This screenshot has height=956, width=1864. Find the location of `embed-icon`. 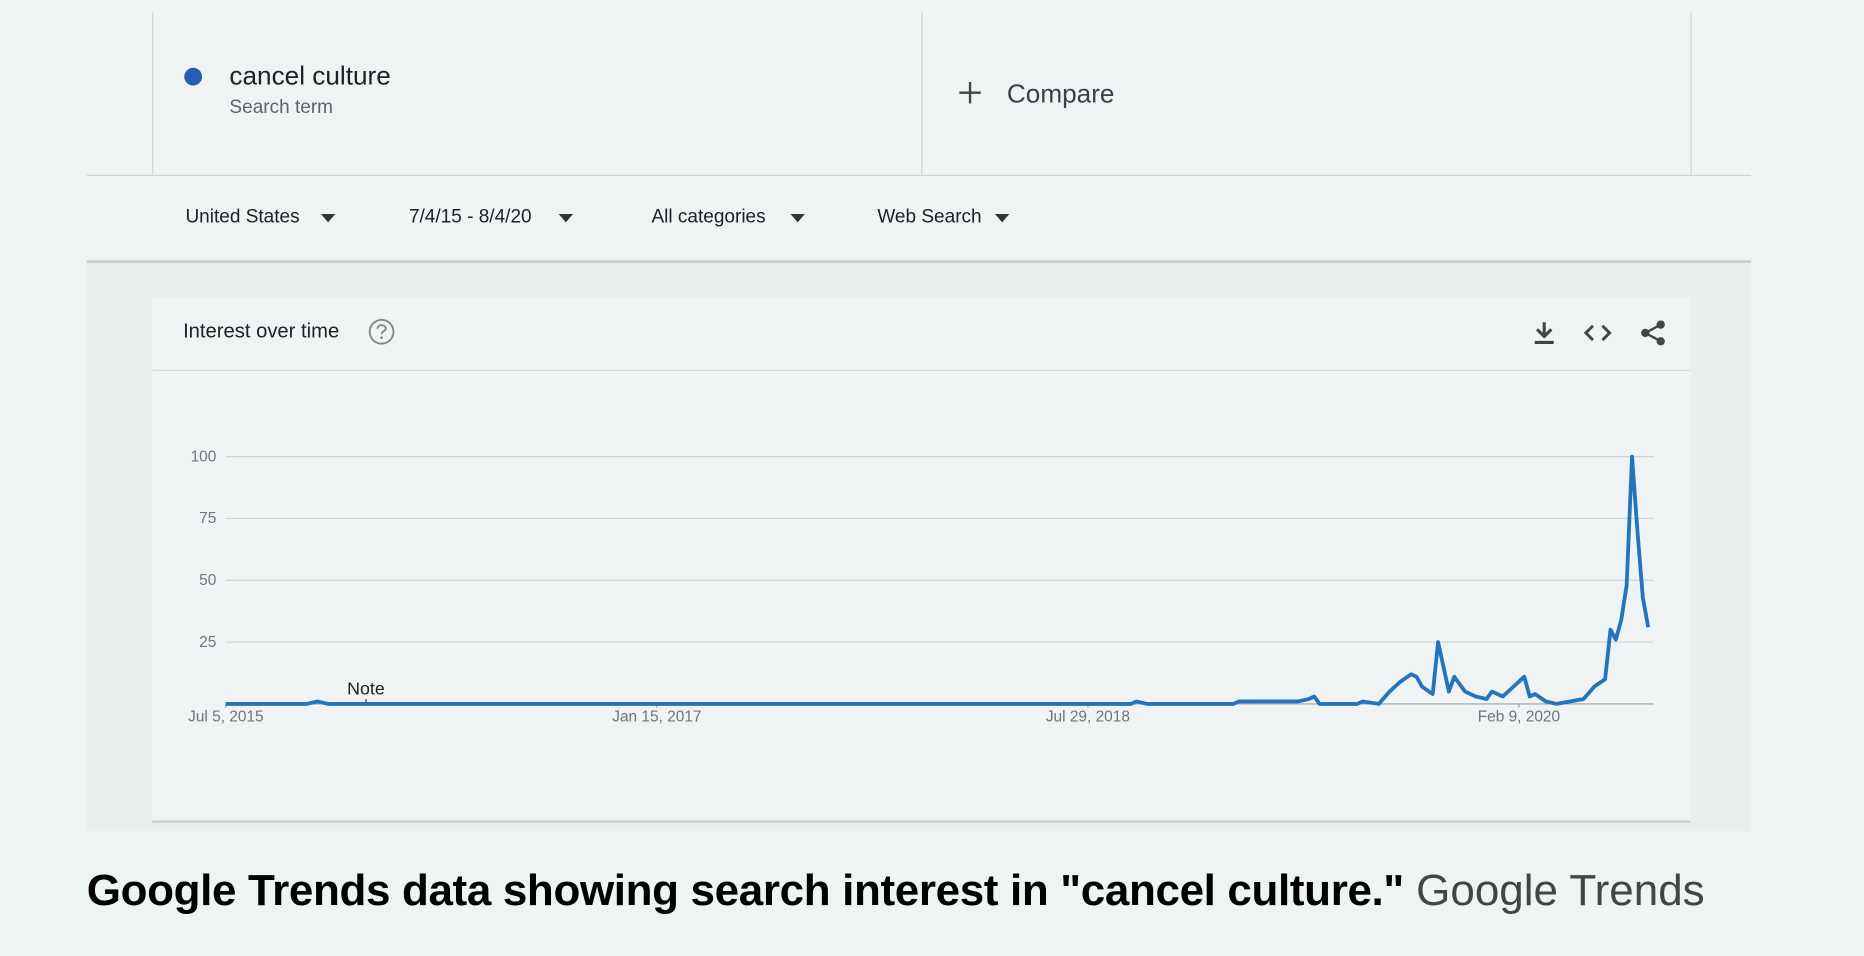

embed-icon is located at coordinates (1597, 333).